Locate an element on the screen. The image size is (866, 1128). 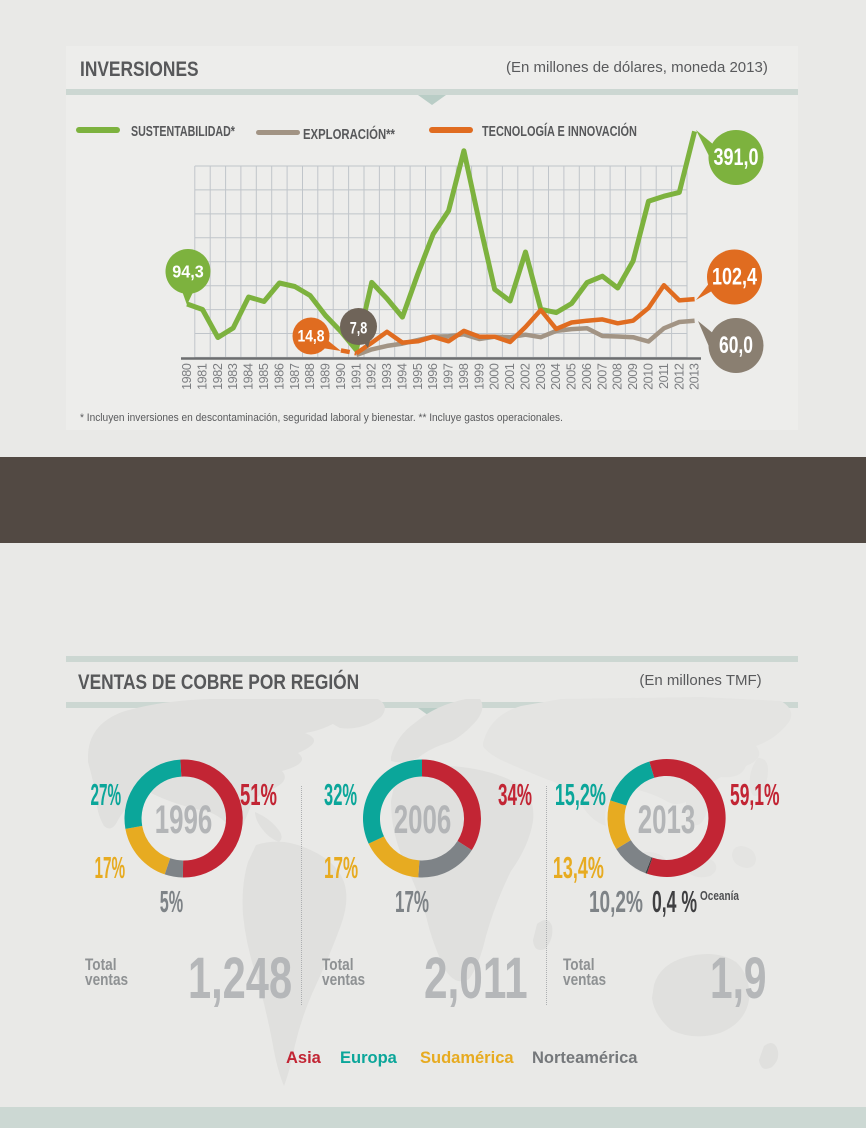
svg-text: 1983 is located at coordinates (233, 376).